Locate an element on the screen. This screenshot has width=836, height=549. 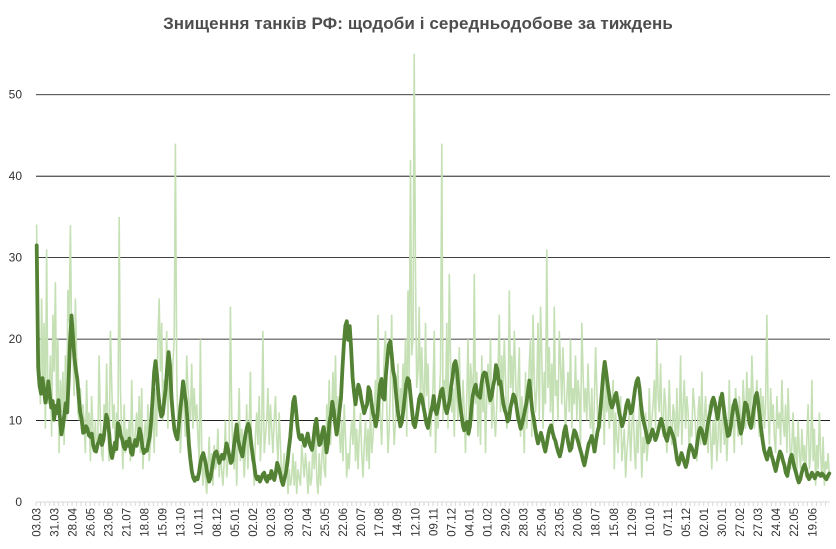
x-tick-label: 22.06 is located at coordinates (344, 522).